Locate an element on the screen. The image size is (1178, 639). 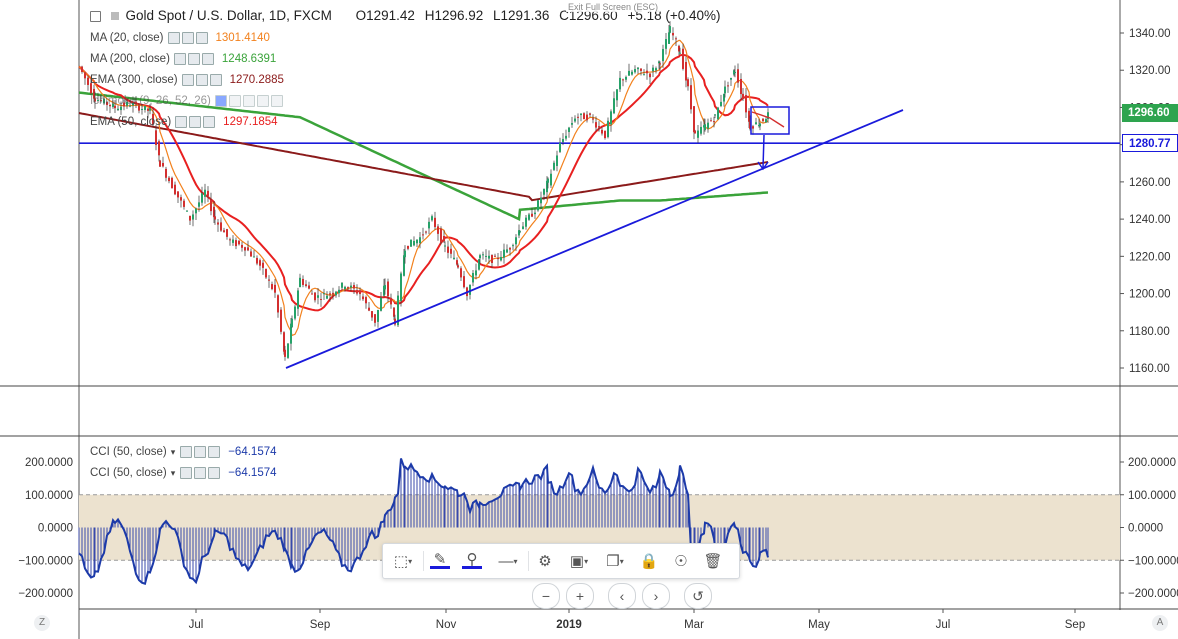
auto-scale-button: A is located at coordinates (1160, 623).